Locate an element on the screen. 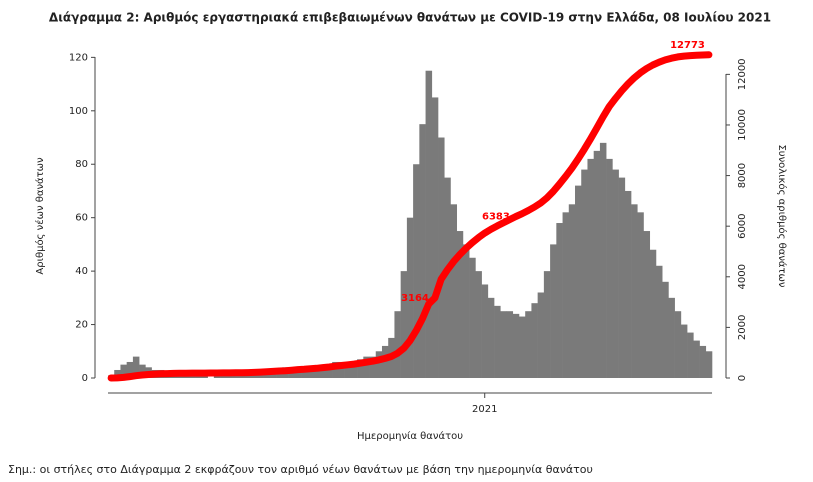  y2-tick-label: 10000 is located at coordinates (742, 125).